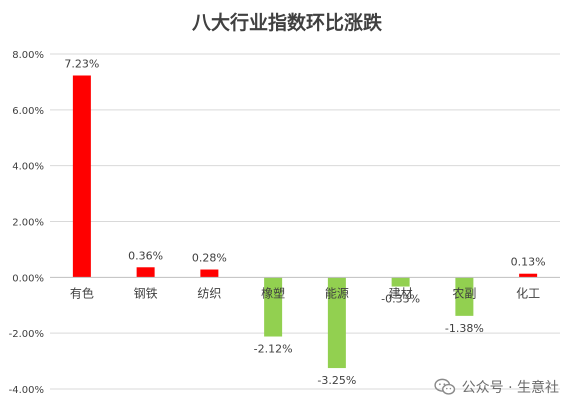 The height and width of the screenshot is (407, 573). I want to click on x-category-label: 钢铁, so click(146, 293).